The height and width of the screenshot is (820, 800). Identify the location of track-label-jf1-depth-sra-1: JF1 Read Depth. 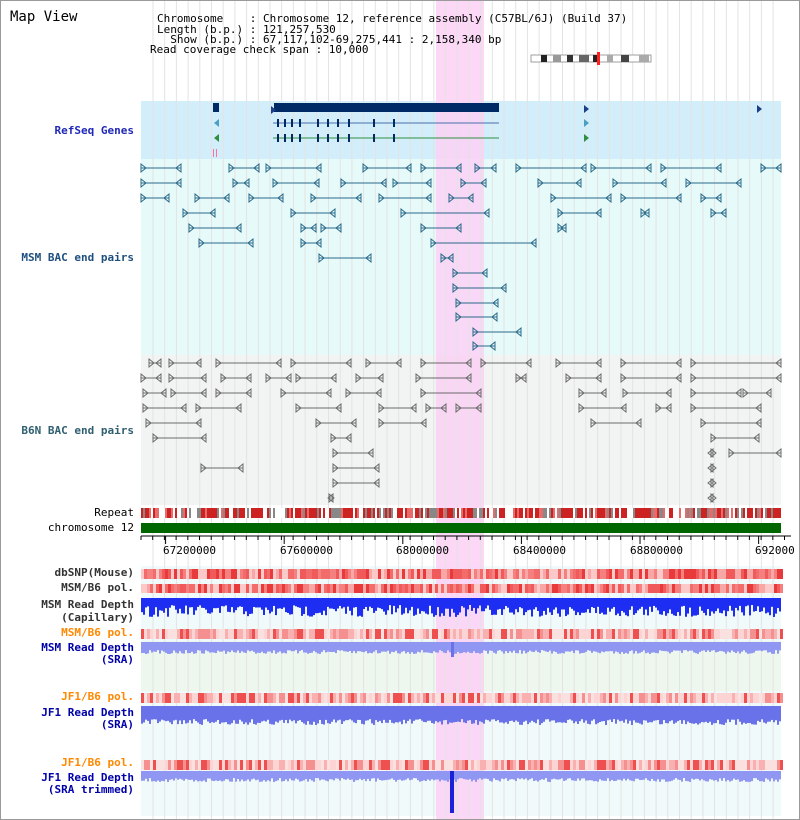
(87, 712).